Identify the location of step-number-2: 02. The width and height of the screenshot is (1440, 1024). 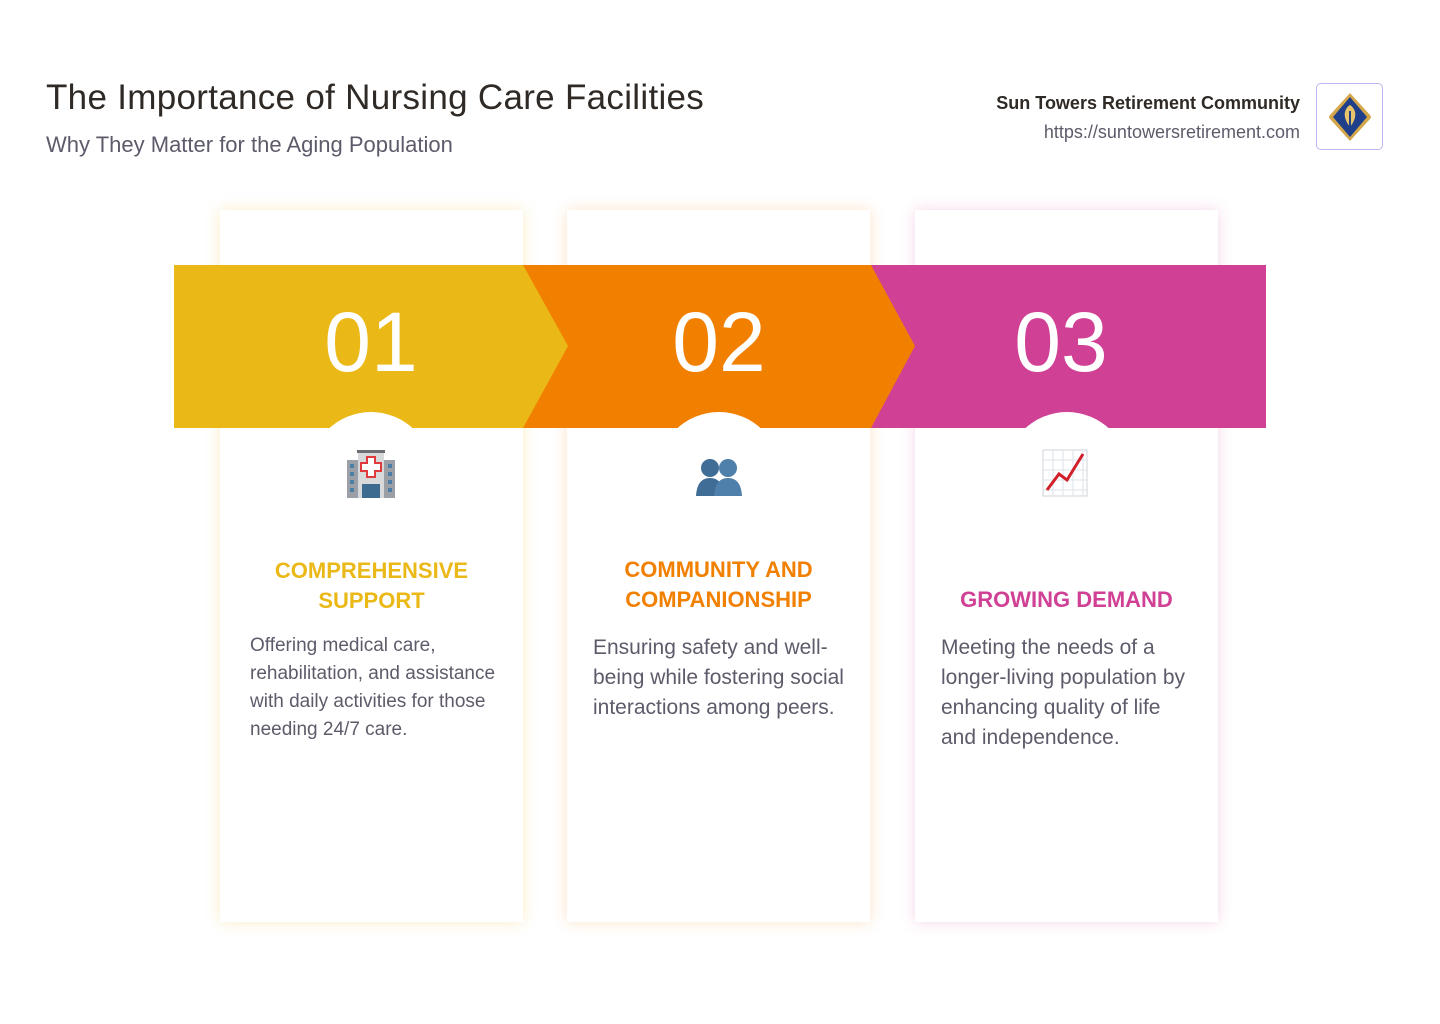
(719, 342).